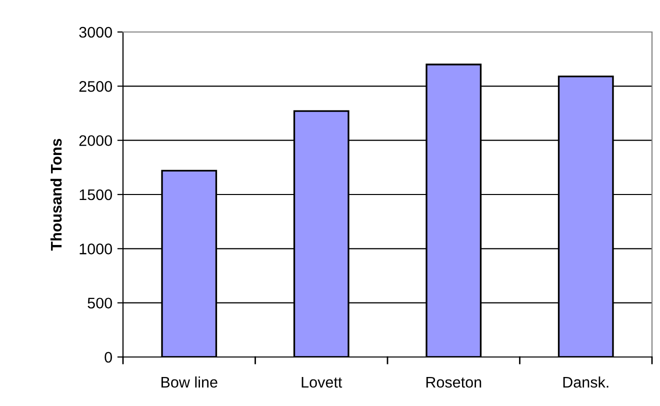  I want to click on x-tick-label: Bow line, so click(190, 382).